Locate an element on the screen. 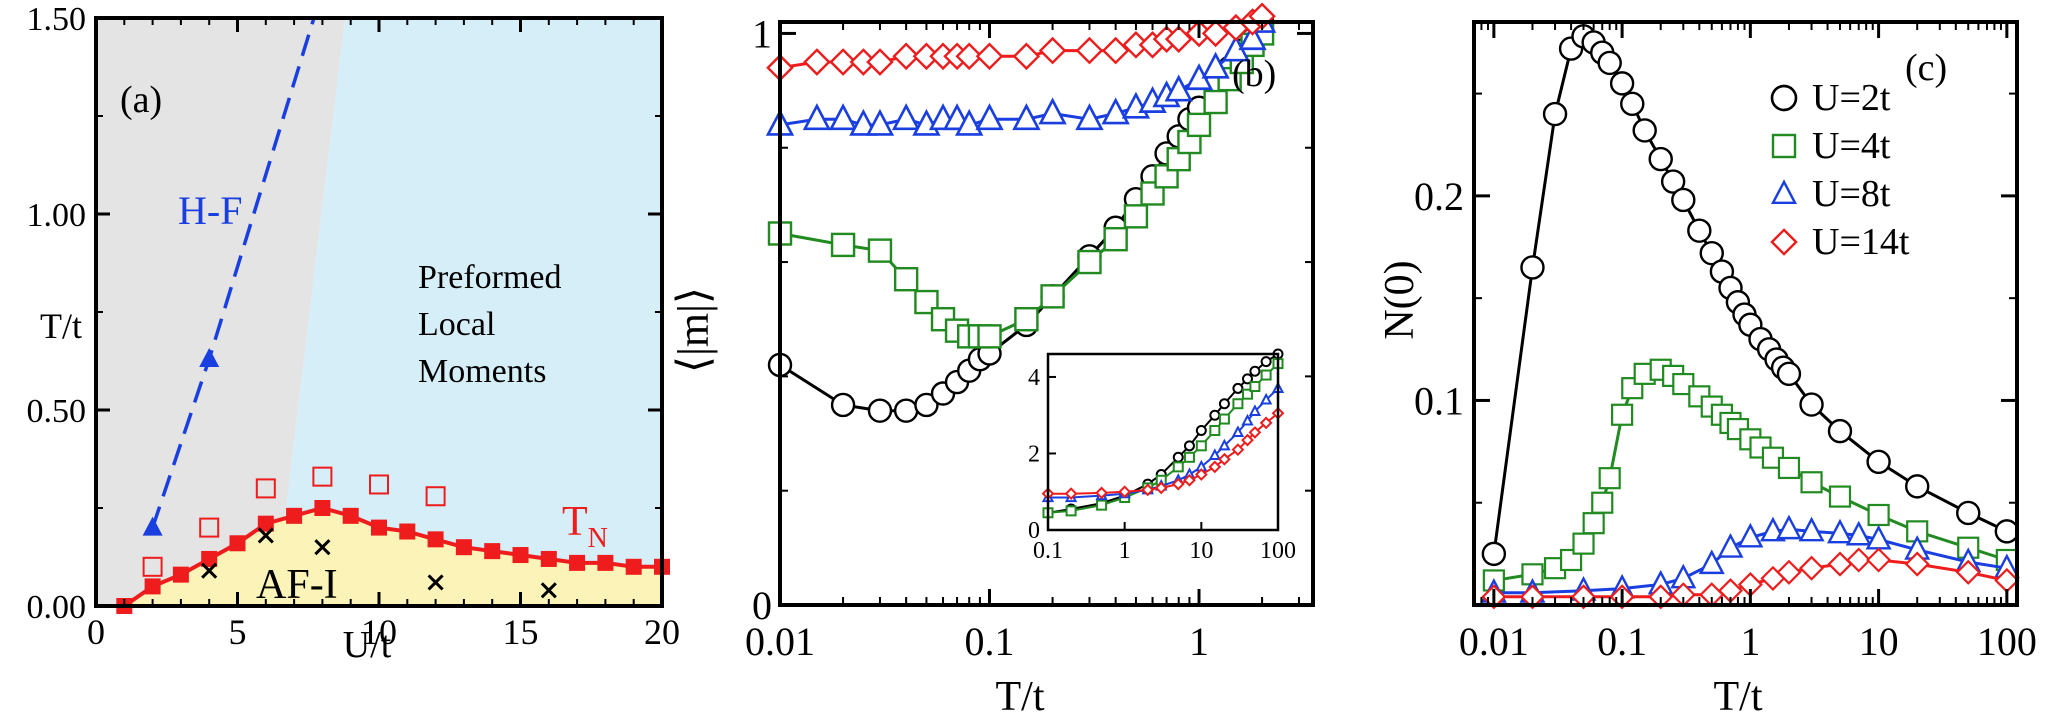  x-tick-label-c: 1 is located at coordinates (1750, 641).